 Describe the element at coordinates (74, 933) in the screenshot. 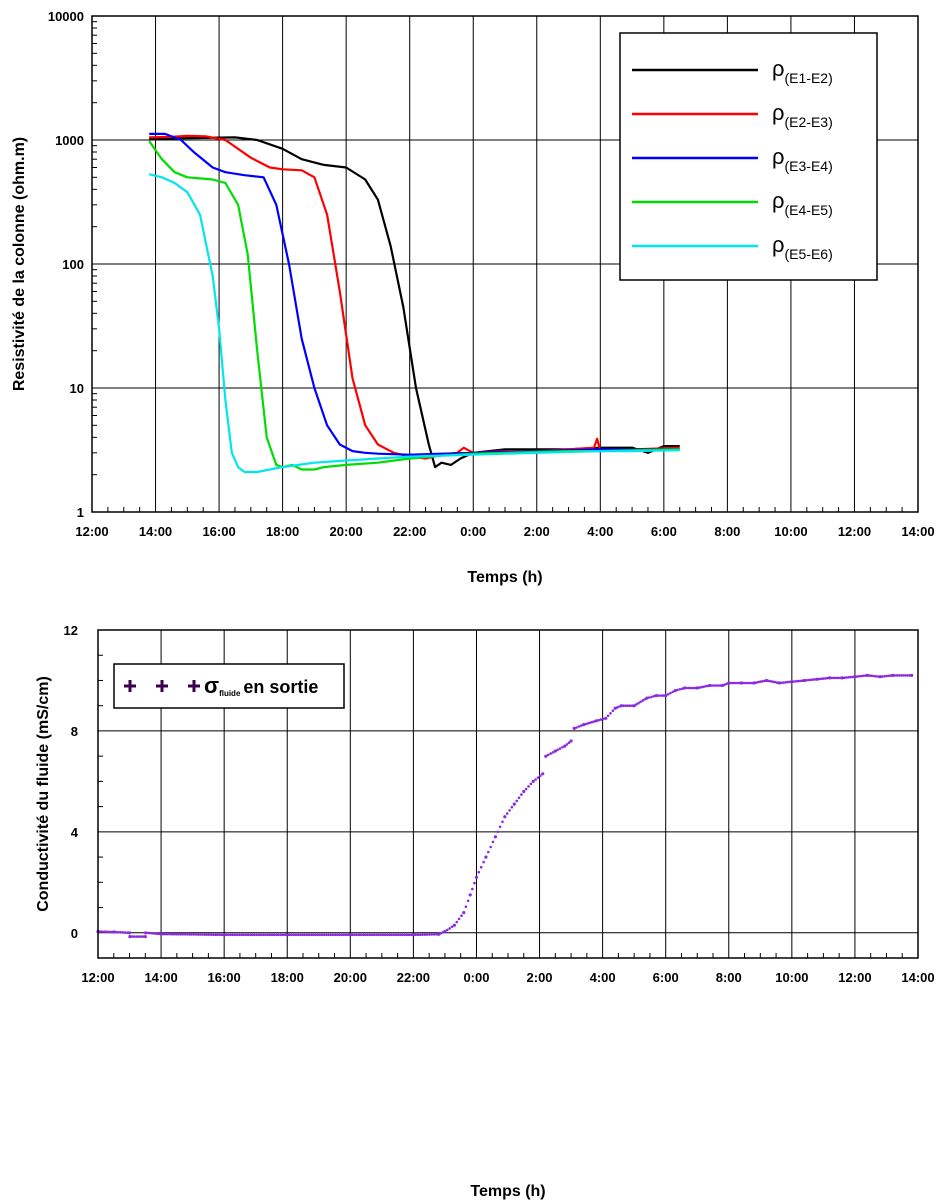

I see `y-tick-label: 0` at that location.